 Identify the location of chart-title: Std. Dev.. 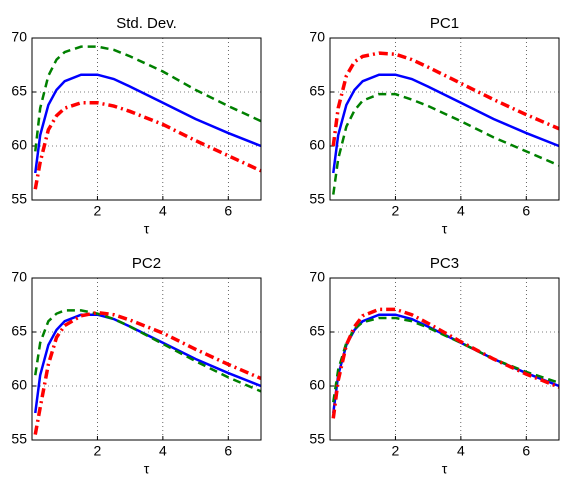
(146, 23).